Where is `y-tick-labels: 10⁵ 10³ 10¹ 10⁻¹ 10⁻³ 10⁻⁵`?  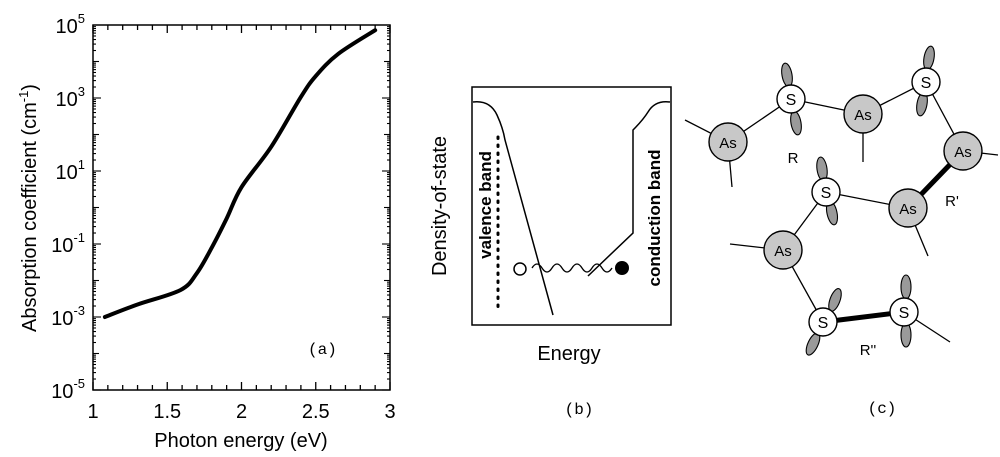
y-tick-labels: 10⁵ 10³ 10¹ 10⁻¹ 10⁻³ 10⁻⁵ is located at coordinates (68, 207).